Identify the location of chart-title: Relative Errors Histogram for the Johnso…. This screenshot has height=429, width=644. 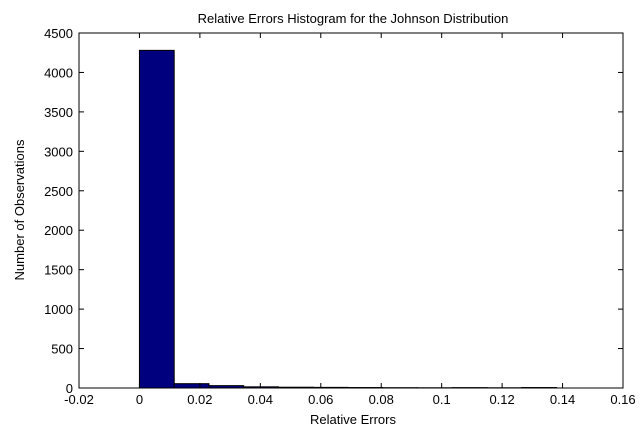
(353, 18).